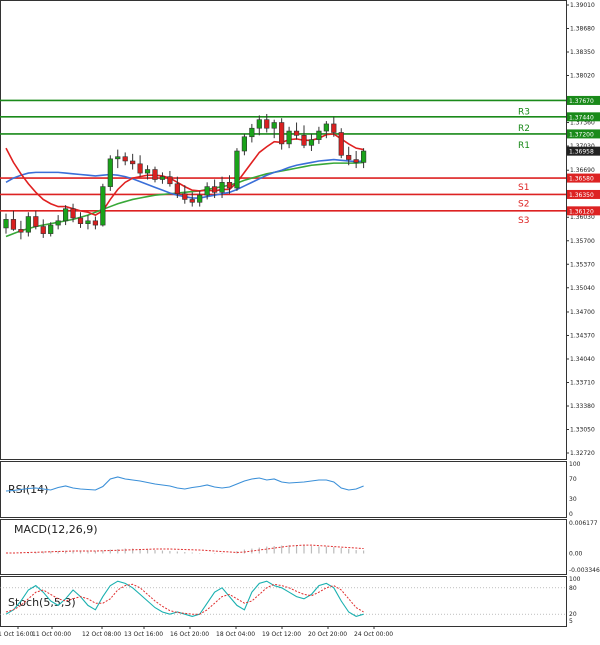 The image size is (600, 645). What do you see at coordinates (101, 634) in the screenshot?
I see `x-tick-label: 12 Oct 08:00` at bounding box center [101, 634].